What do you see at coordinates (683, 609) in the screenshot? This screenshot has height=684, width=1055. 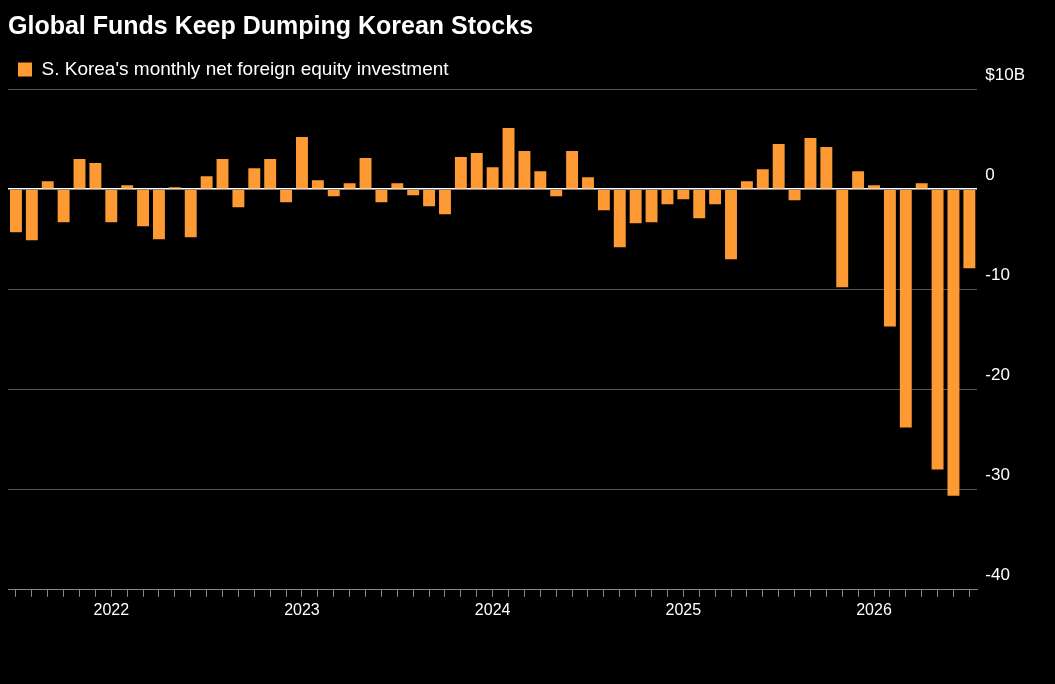 I see `x-tick-label: 2025` at bounding box center [683, 609].